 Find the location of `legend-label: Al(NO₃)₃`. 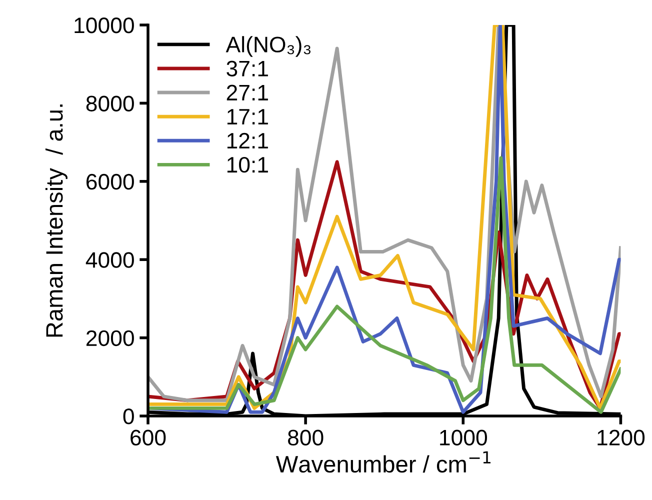

legend-label: Al(NO₃)₃ is located at coordinates (268, 46).